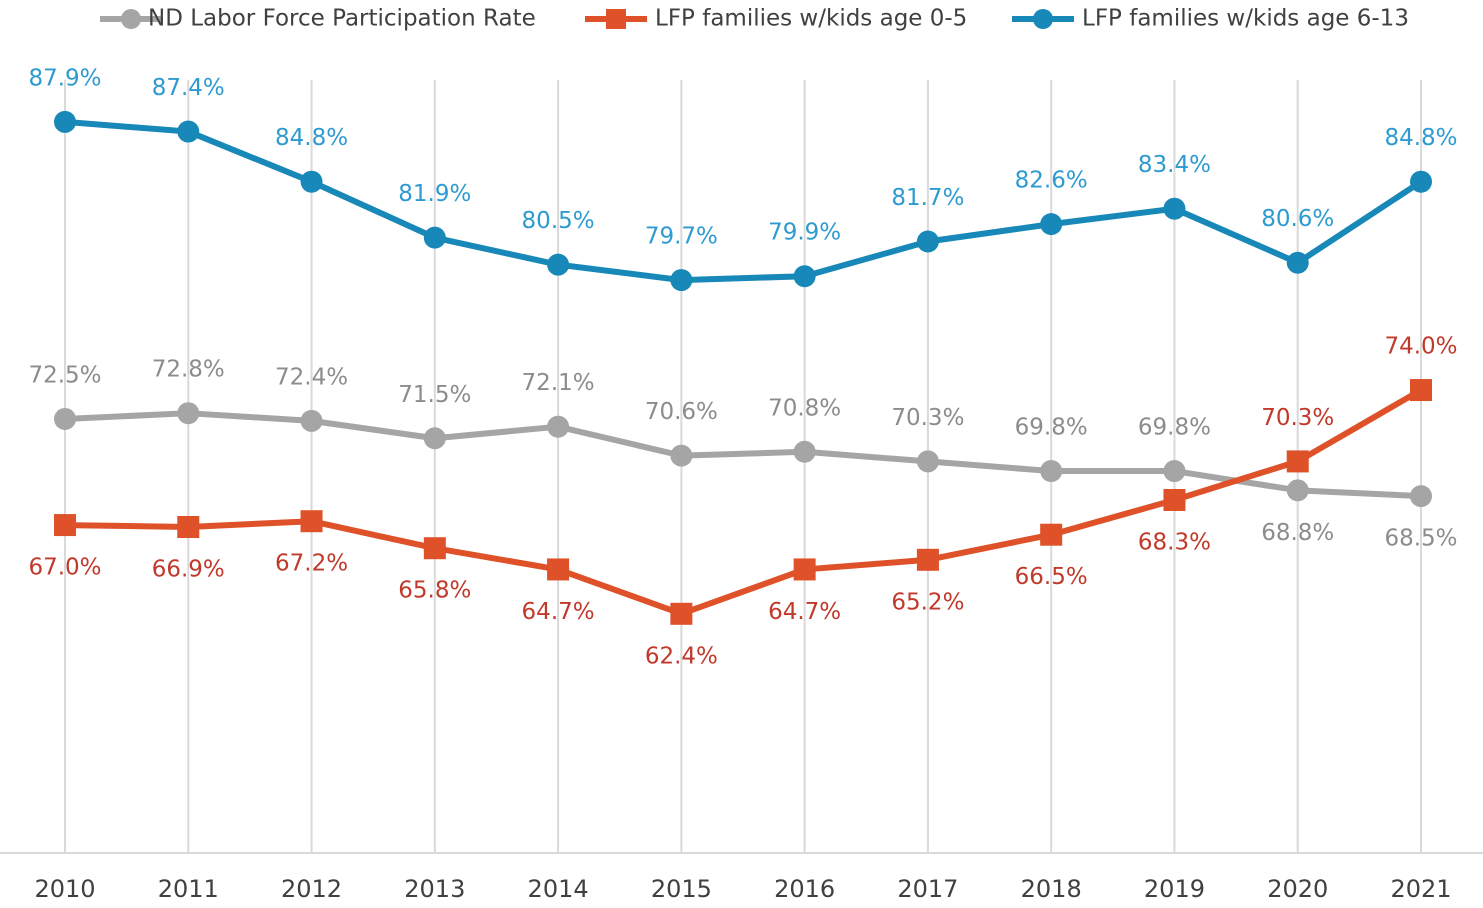 This screenshot has width=1483, height=908. What do you see at coordinates (558, 889) in the screenshot?
I see `x-tick-label: 2014` at bounding box center [558, 889].